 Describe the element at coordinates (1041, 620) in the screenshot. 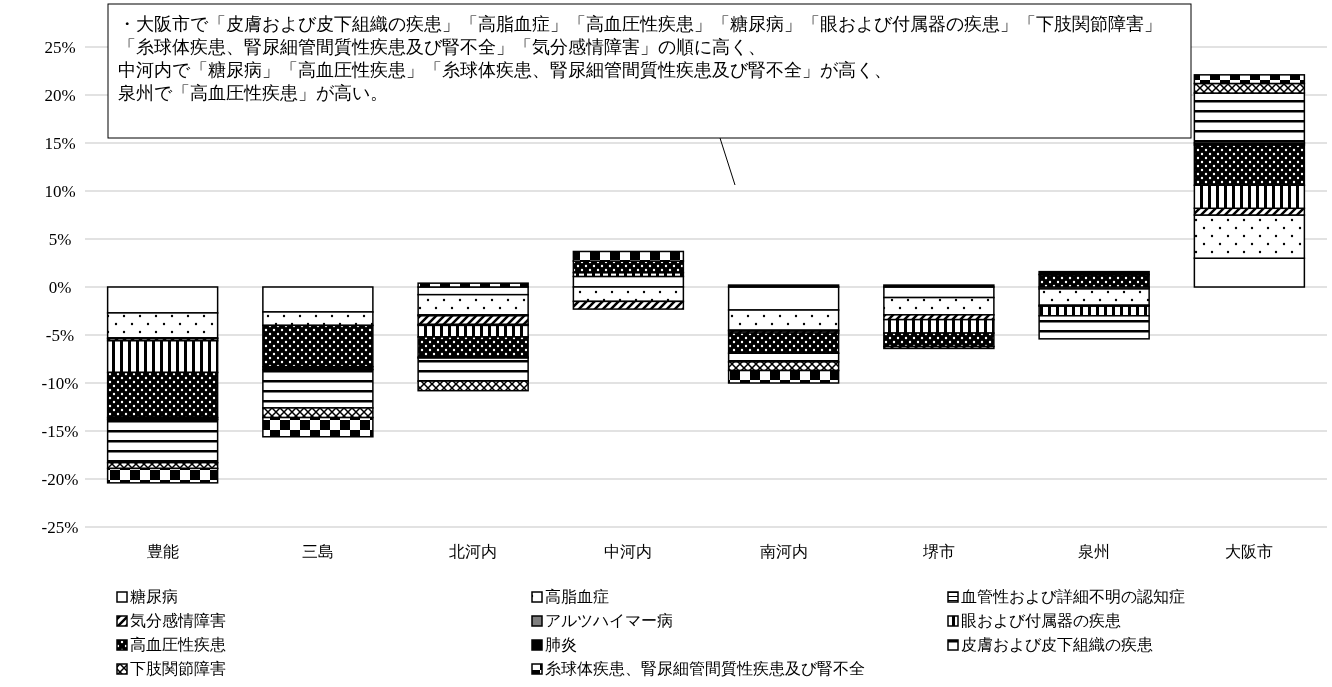

I see `legend-label: 眼および付属器の疾患` at that location.